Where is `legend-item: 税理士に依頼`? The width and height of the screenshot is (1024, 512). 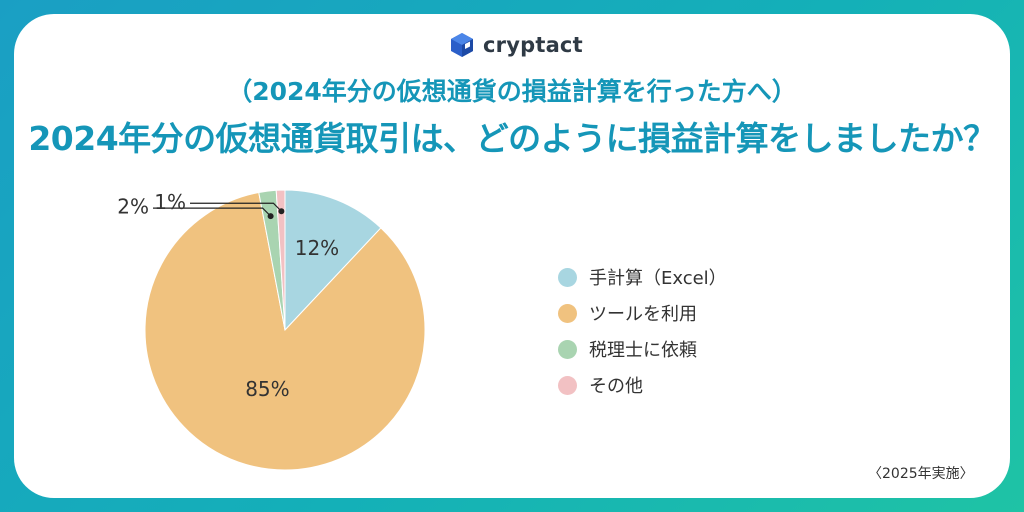 legend-item: 税理士に依頼 is located at coordinates (642, 349).